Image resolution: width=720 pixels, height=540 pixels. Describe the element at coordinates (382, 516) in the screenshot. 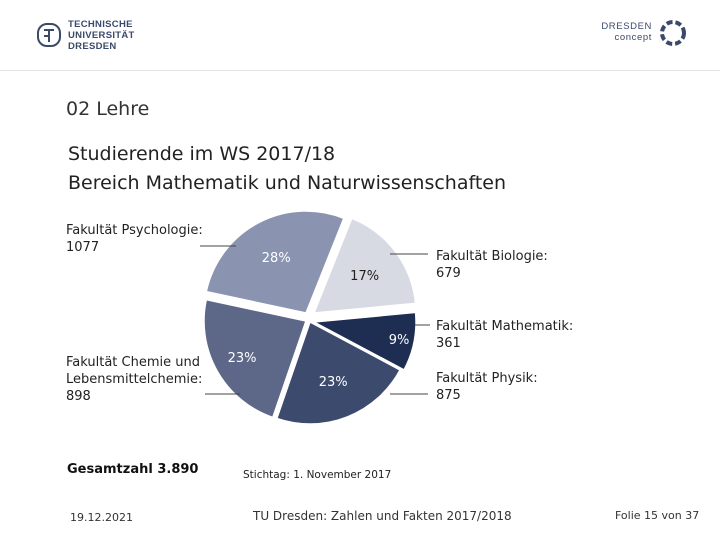

I see `footer-title: TU Dresden: Zahlen und Fakten 2017/2018` at that location.